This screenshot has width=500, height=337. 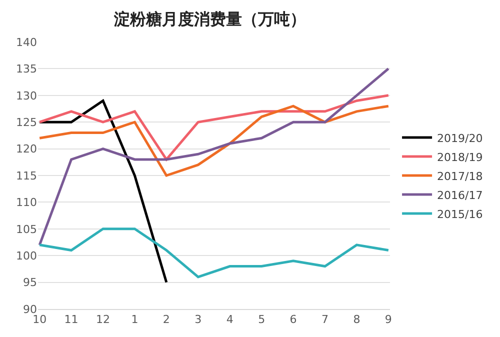 I want to click on x-tick-label: 9, so click(x=388, y=319).